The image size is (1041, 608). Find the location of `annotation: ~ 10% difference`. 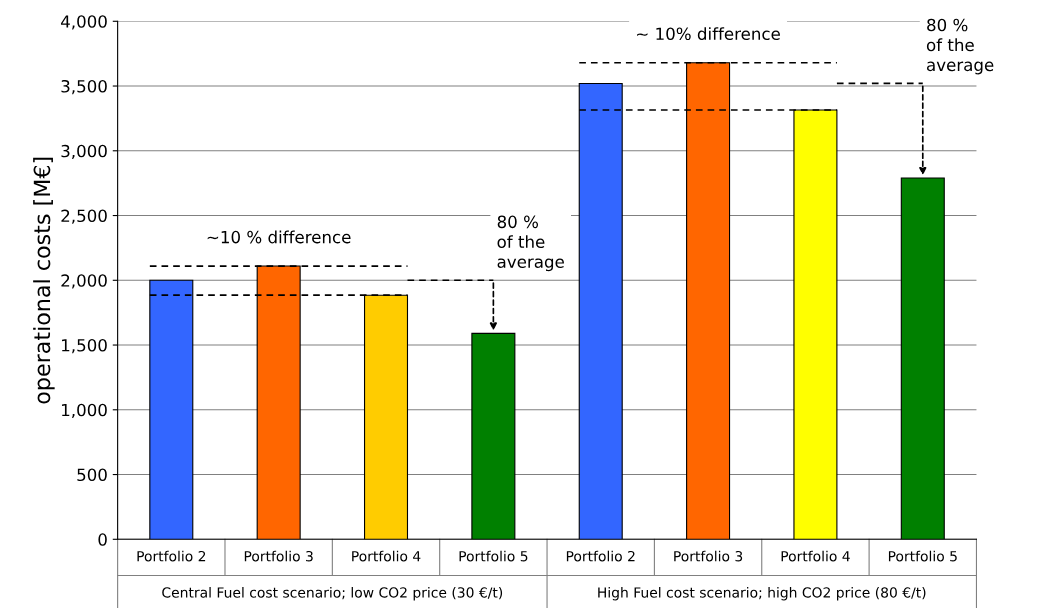

annotation: ~ 10% difference is located at coordinates (708, 34).